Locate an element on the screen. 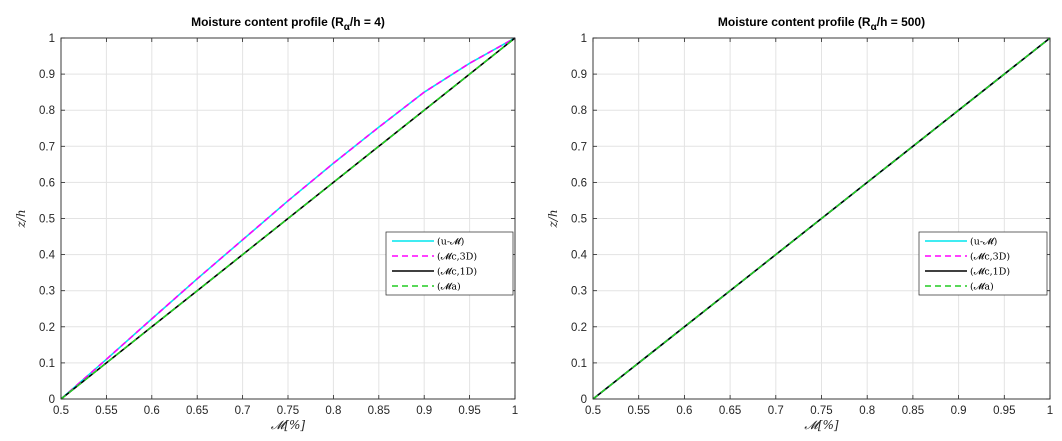 Image resolution: width=1062 pixels, height=441 pixels. chart-title: Moisture content profile (Rα/h = 4) is located at coordinates (288, 24).